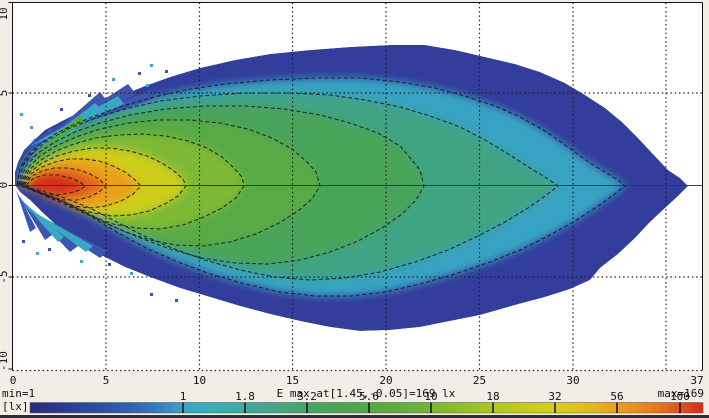  I want to click on y-tick-10: 10, so click(5, 13).